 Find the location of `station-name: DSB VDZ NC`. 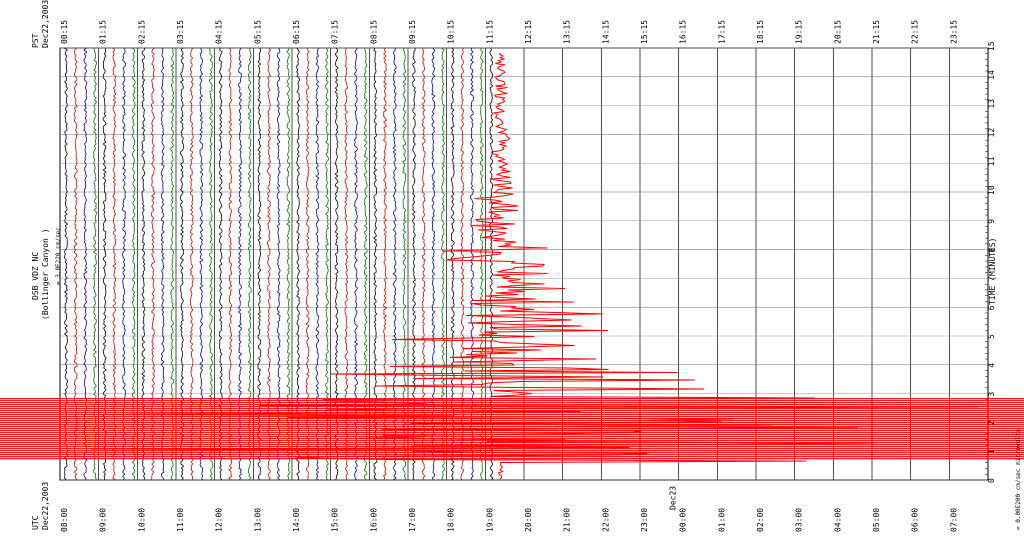

station-name: DSB VDZ NC is located at coordinates (35, 276).